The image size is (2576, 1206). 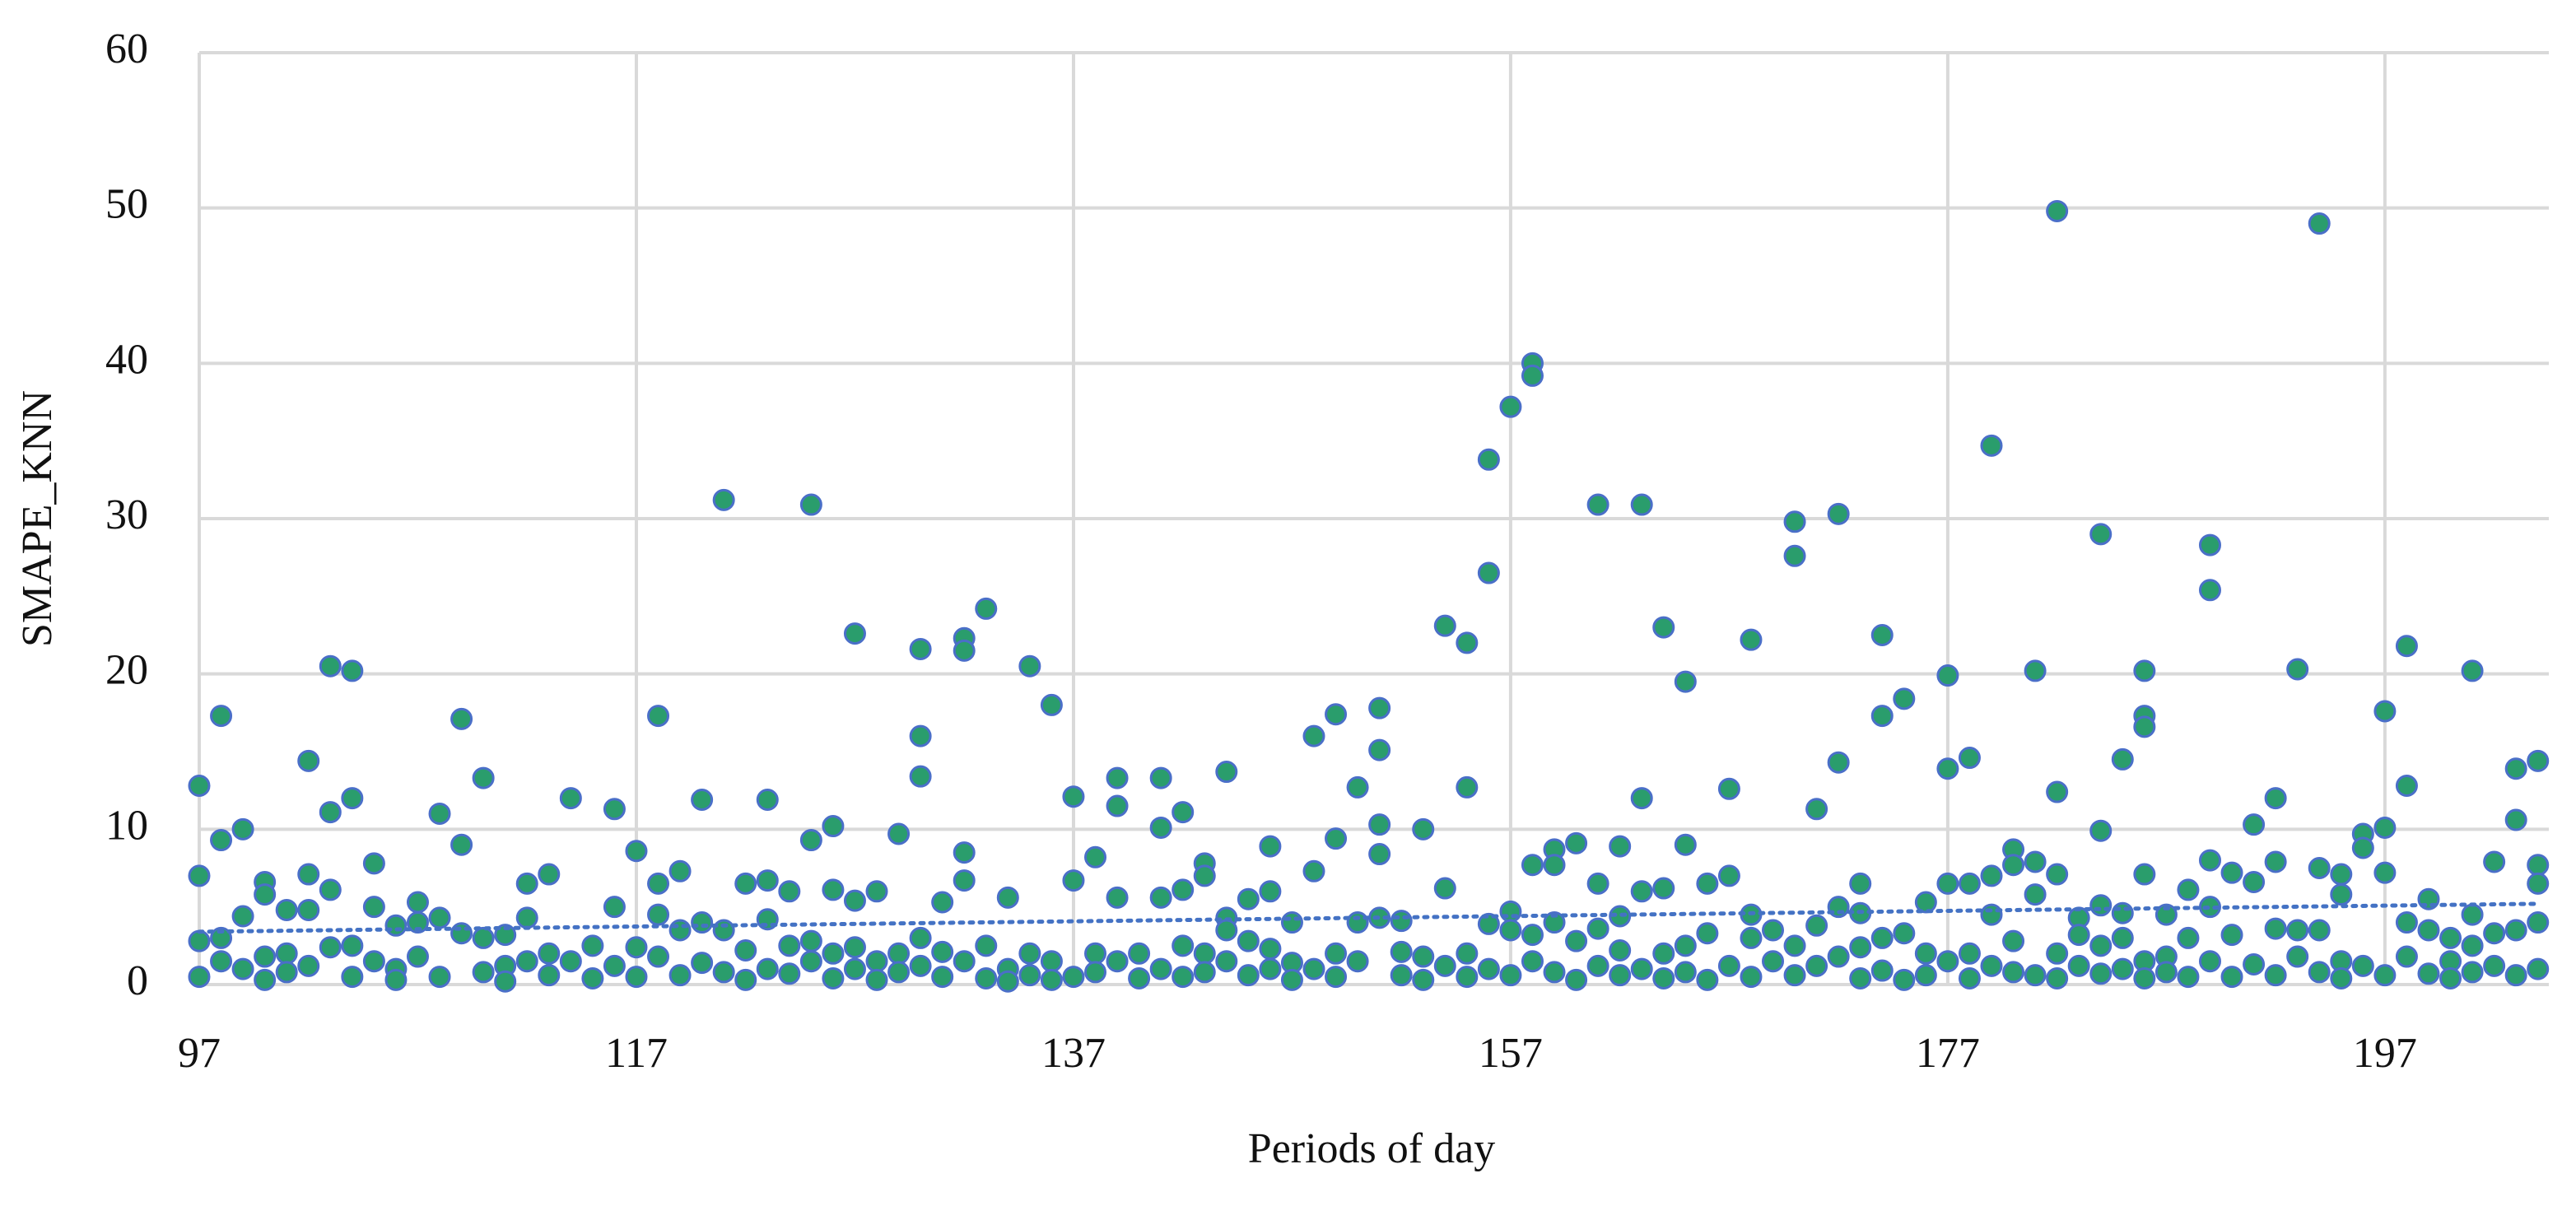 What do you see at coordinates (1073, 1053) in the screenshot?
I see `x-tick-label: 137` at bounding box center [1073, 1053].